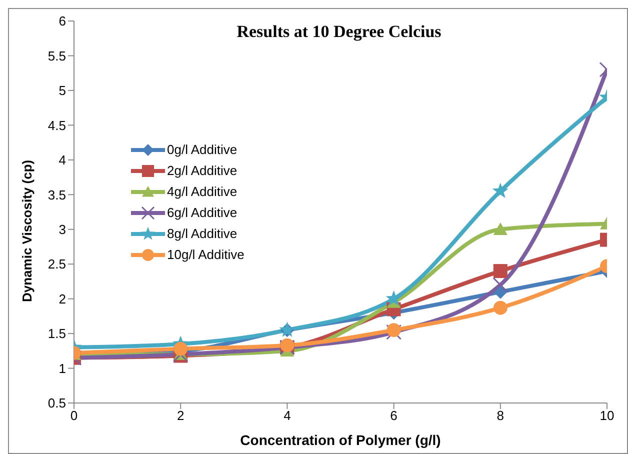 This screenshot has width=628, height=454. Describe the element at coordinates (57, 403) in the screenshot. I see `y-tick-label: 0.5` at that location.